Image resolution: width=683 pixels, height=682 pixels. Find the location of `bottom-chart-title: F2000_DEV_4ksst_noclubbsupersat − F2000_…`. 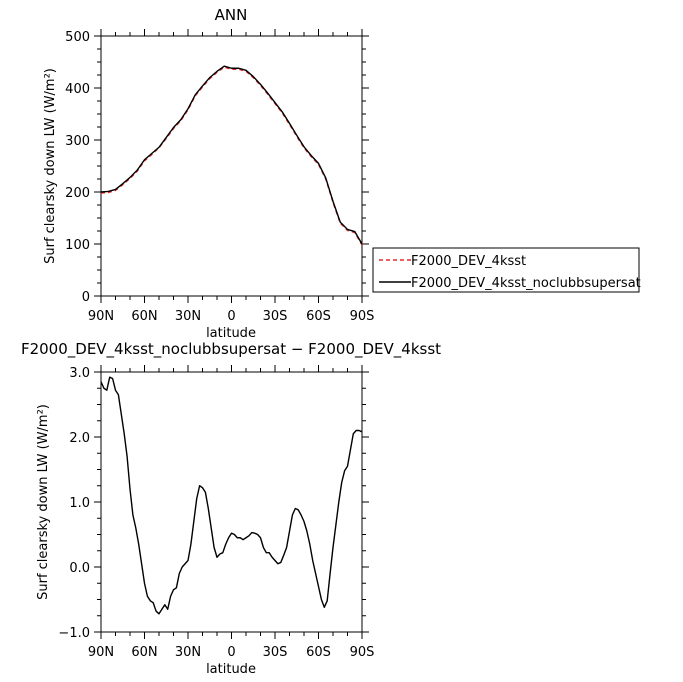

bottom-chart-title: F2000_DEV_4ksst_noclubbsupersat − F2000_… is located at coordinates (231, 349).